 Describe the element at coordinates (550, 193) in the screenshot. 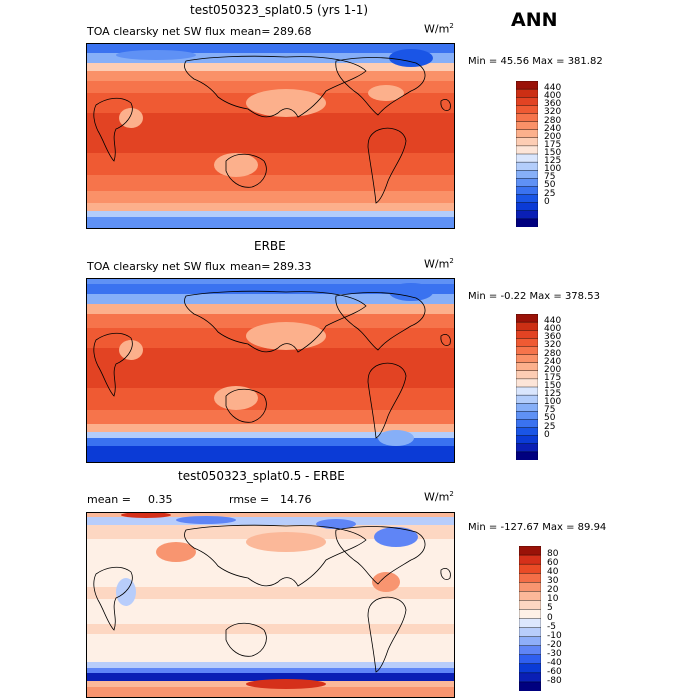

I see `colorbar-tick-label: 25` at that location.